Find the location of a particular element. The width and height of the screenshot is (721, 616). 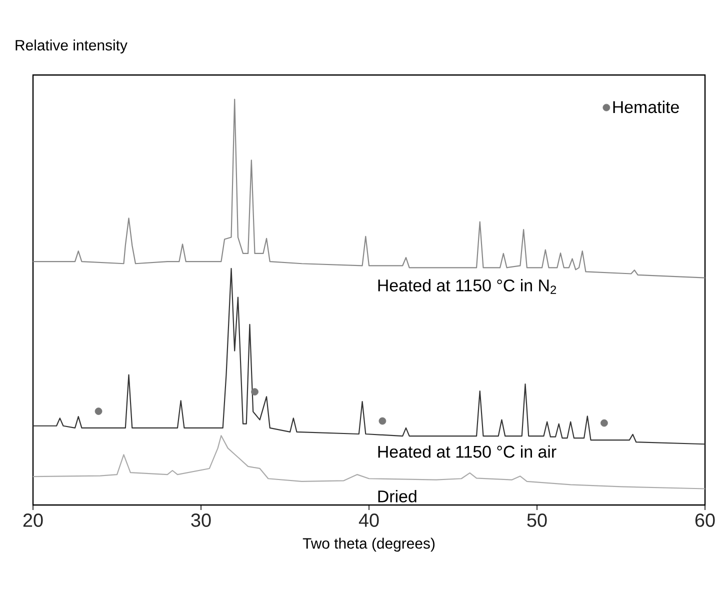

x-tick-label: 50 is located at coordinates (537, 520).